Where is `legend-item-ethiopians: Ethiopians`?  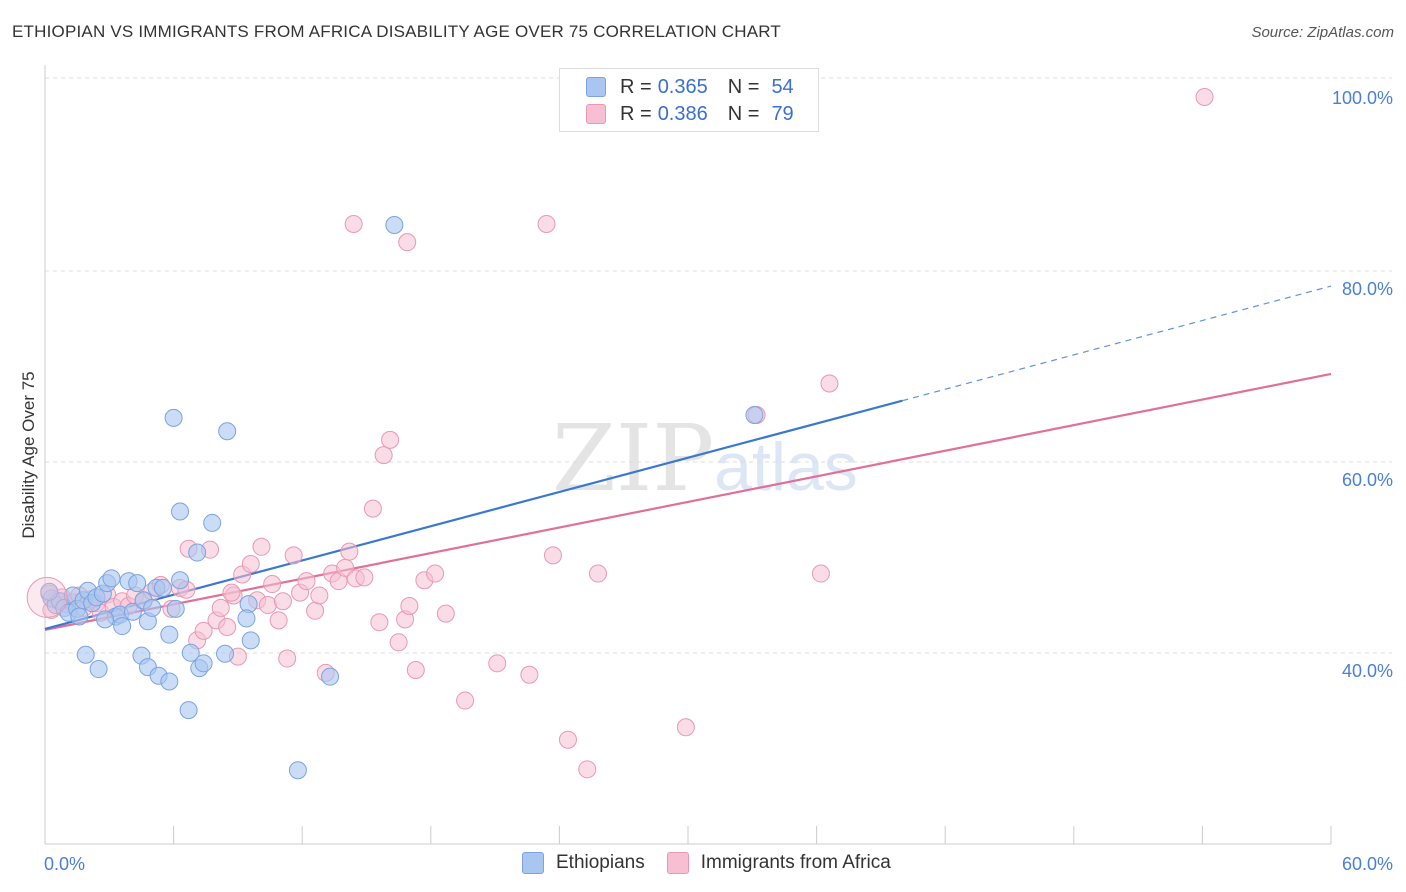 legend-item-ethiopians: Ethiopians is located at coordinates (583, 863).